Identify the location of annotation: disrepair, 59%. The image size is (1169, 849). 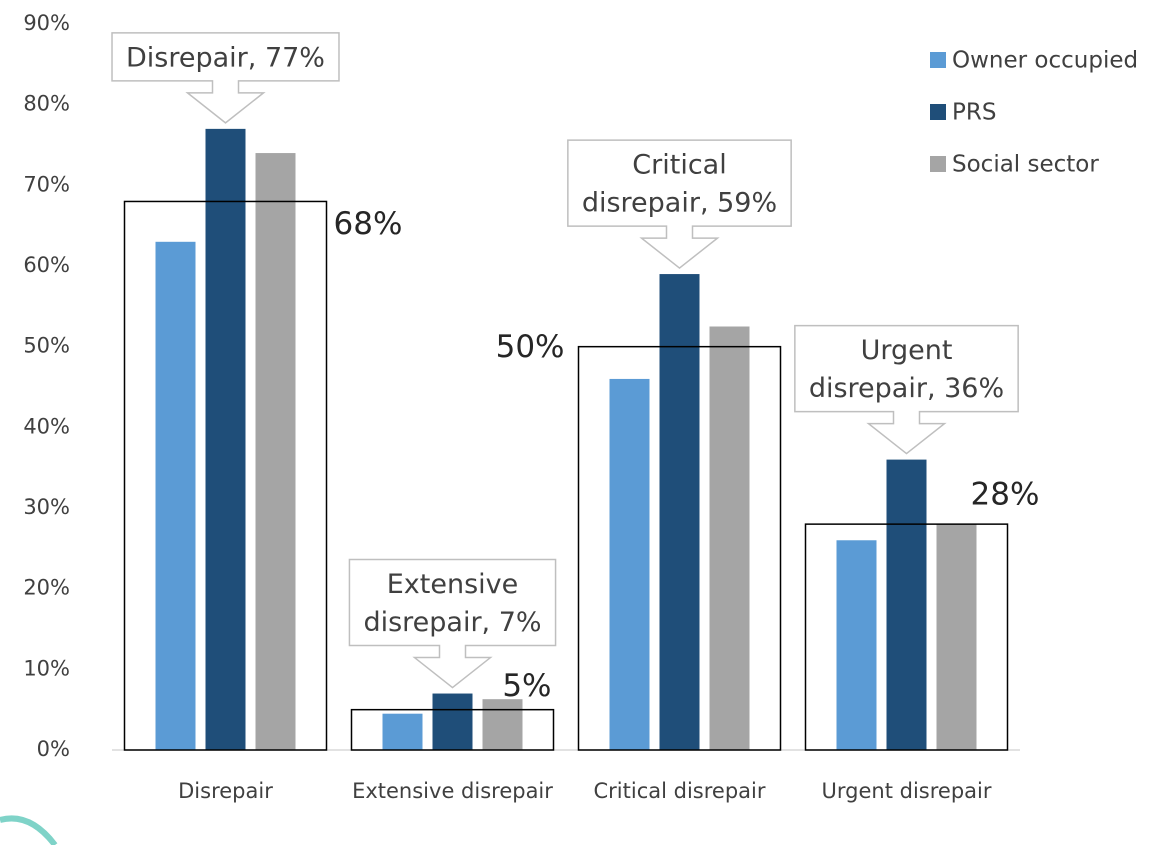
(679, 203).